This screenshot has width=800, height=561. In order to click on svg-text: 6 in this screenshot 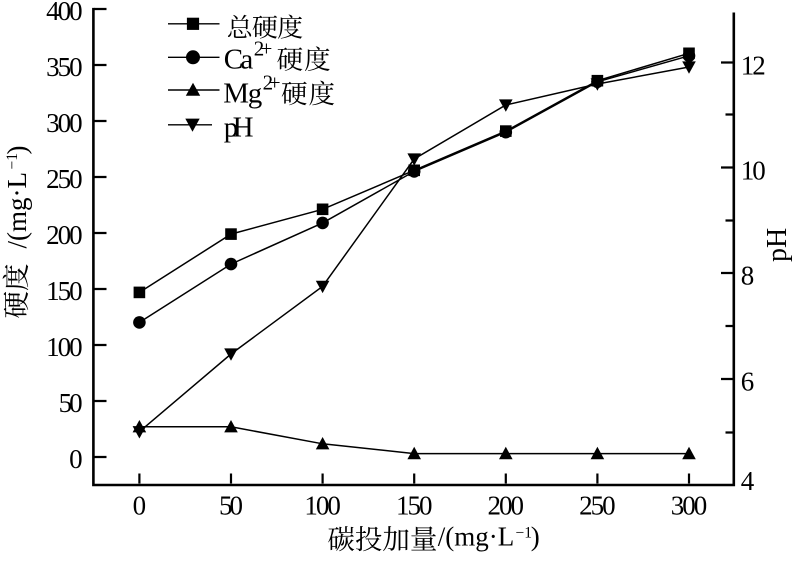, I will do `click(748, 382)`.